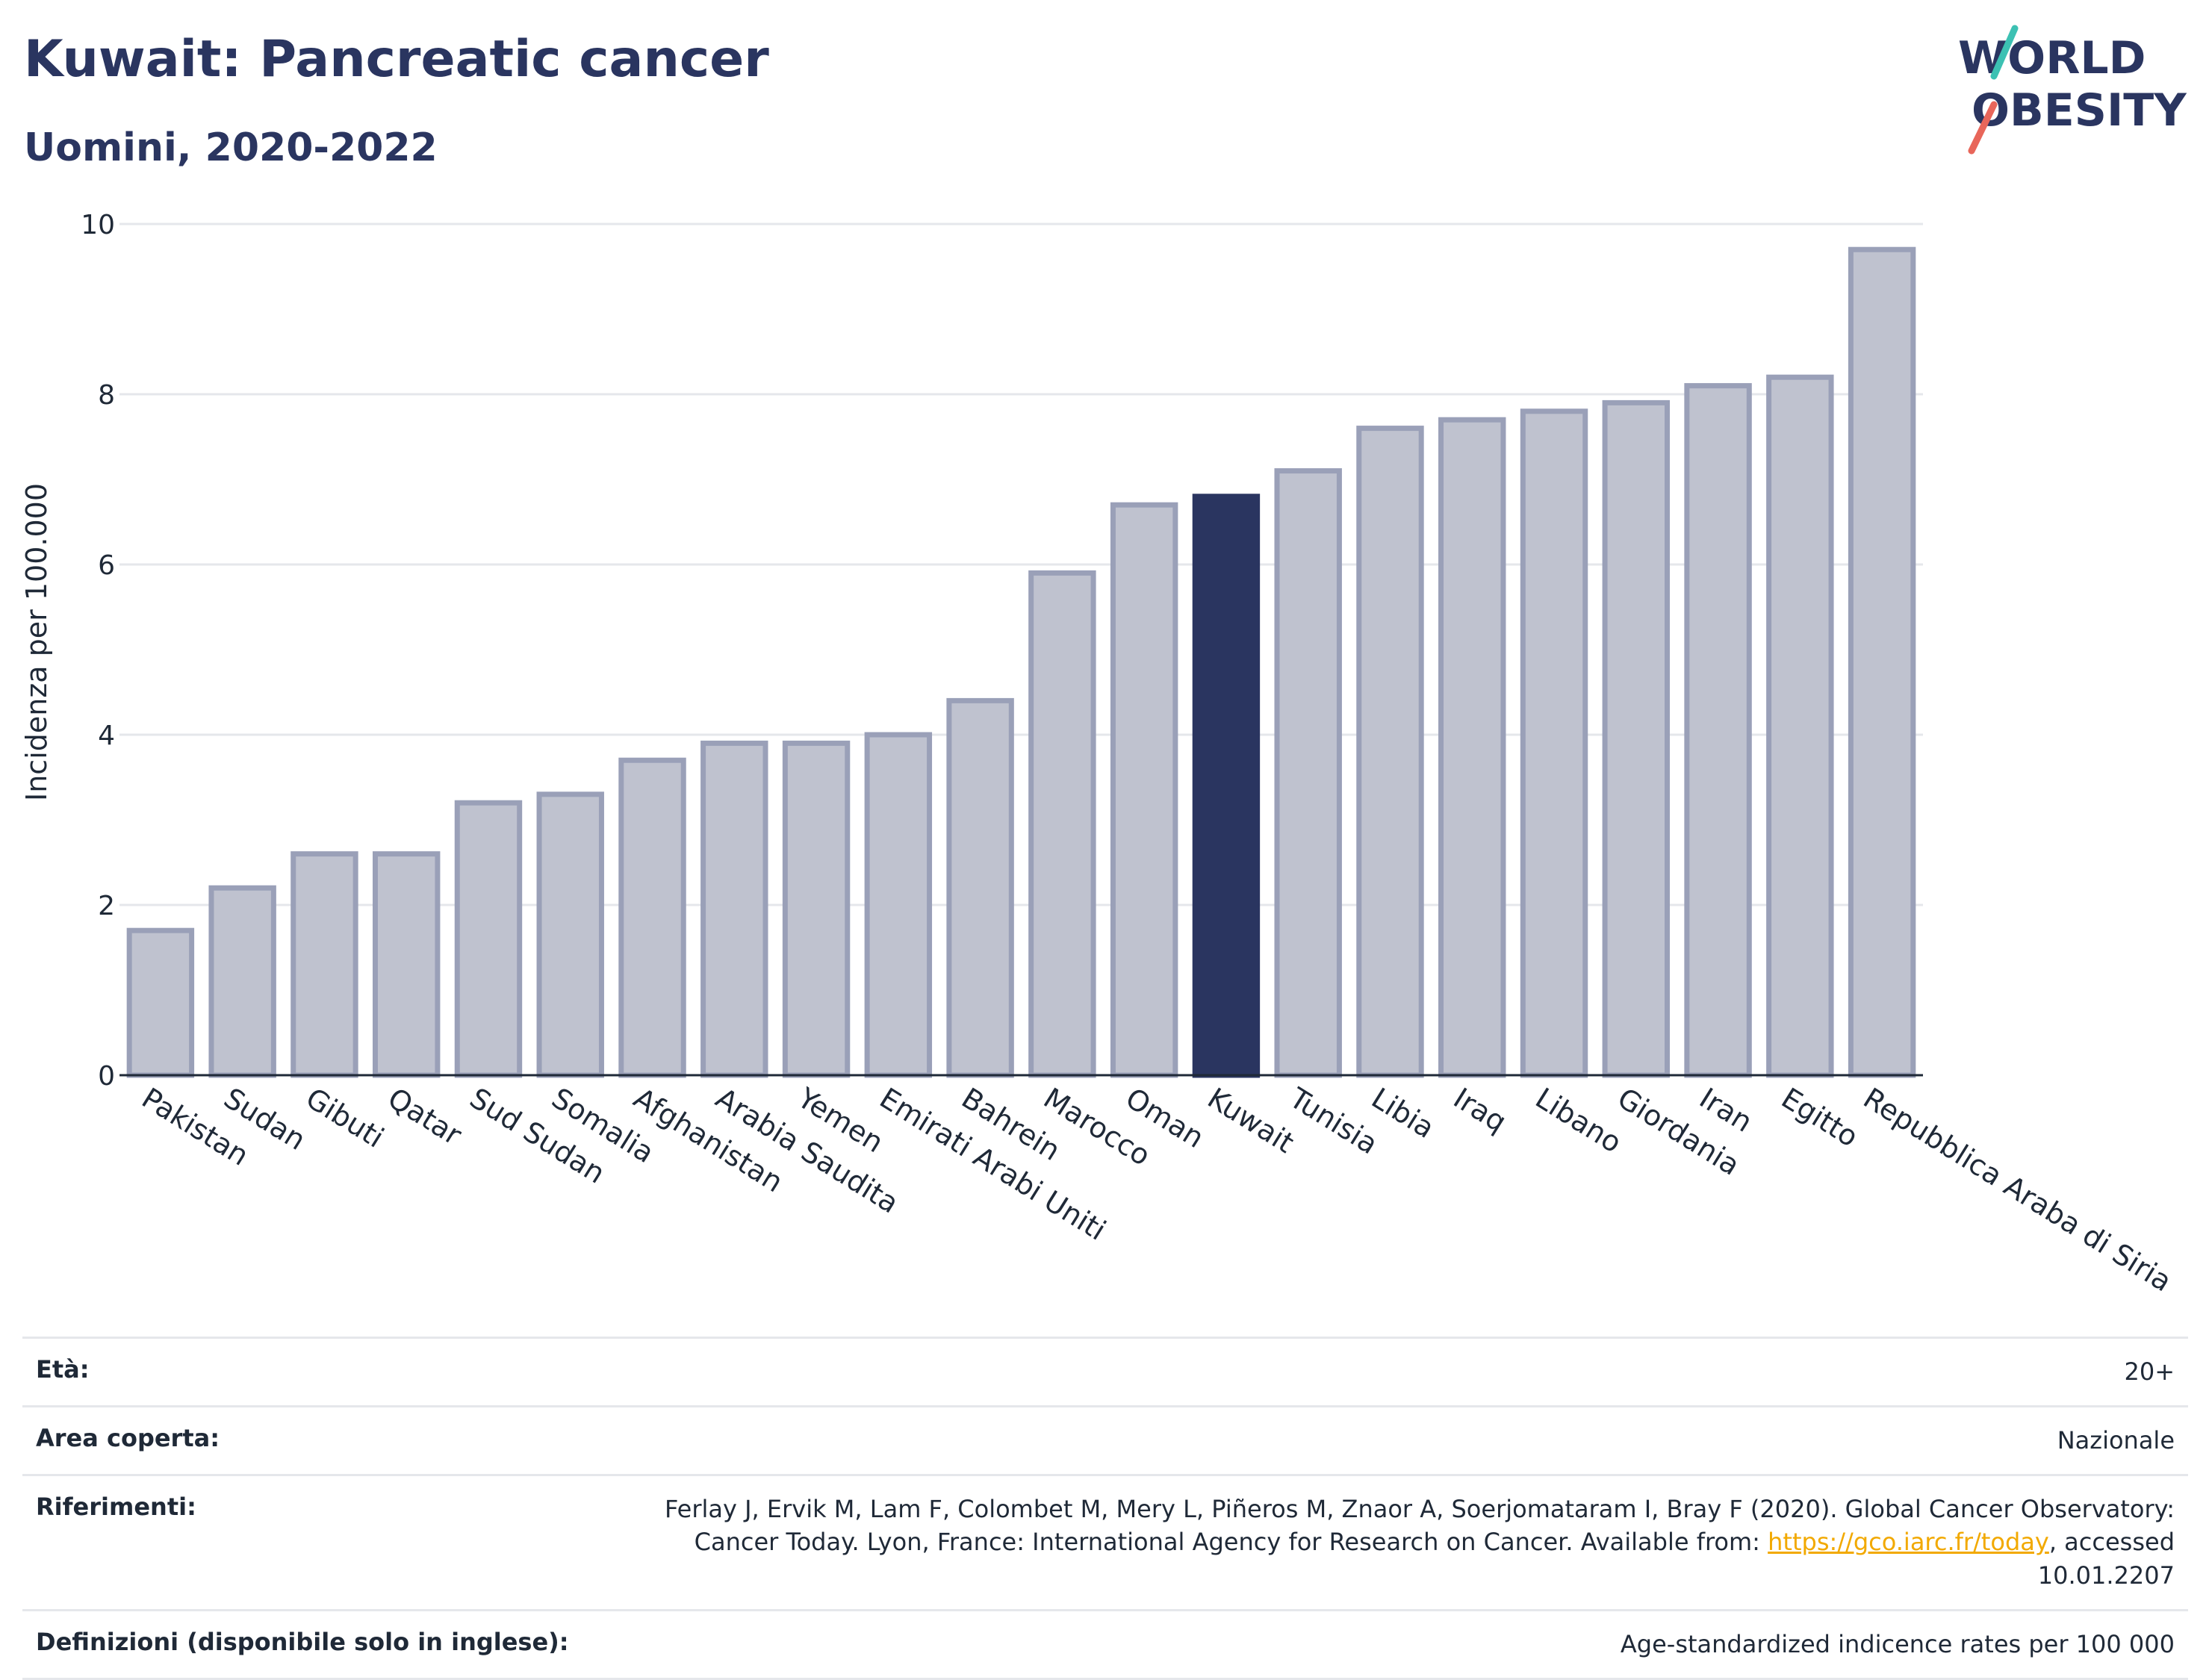  I want to click on bar-sud-sudan, so click(488, 939).